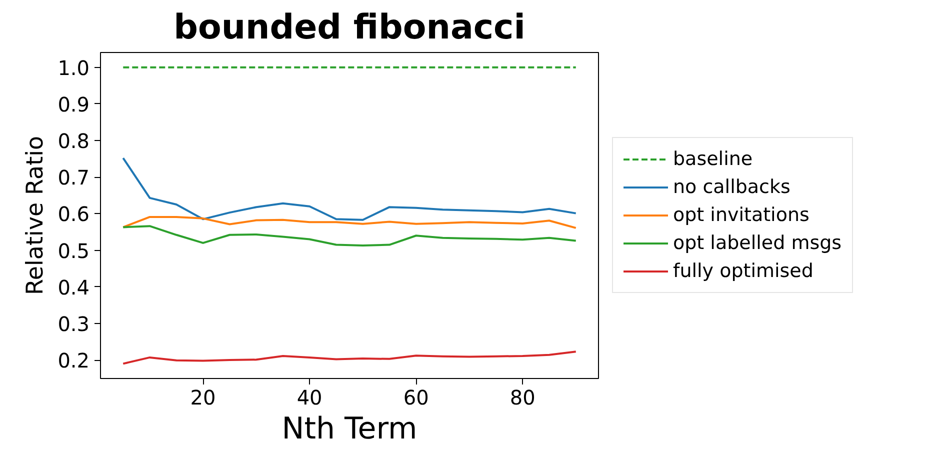 The image size is (944, 453). What do you see at coordinates (713, 159) in the screenshot?
I see `legend-label: baseline` at bounding box center [713, 159].